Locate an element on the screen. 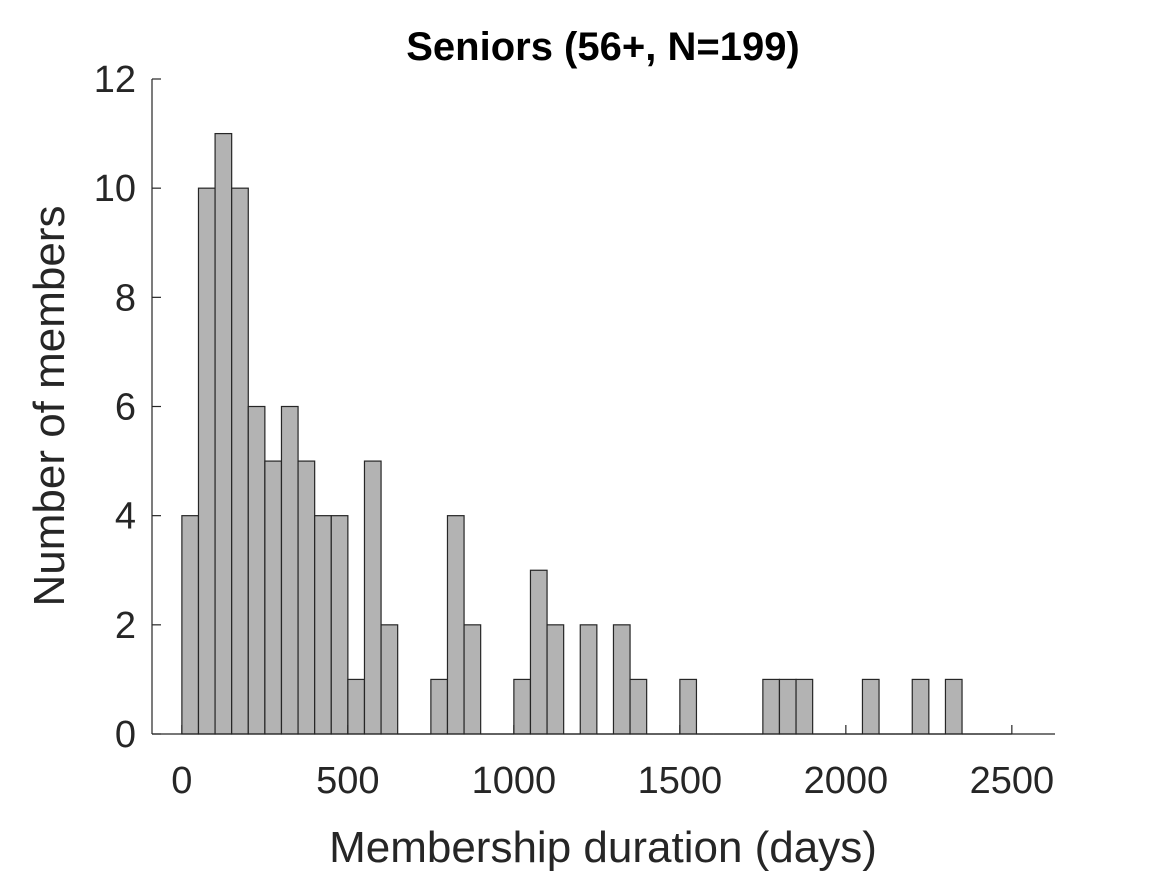 Image resolution: width=1167 pixels, height=875 pixels. x-tick-label: 500 is located at coordinates (347, 781).